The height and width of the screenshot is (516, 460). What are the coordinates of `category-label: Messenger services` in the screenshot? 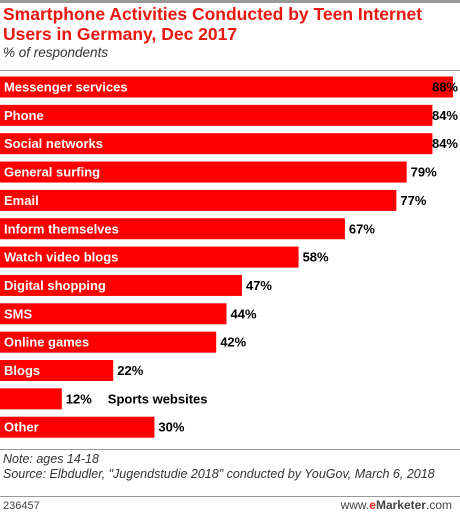 It's located at (66, 87).